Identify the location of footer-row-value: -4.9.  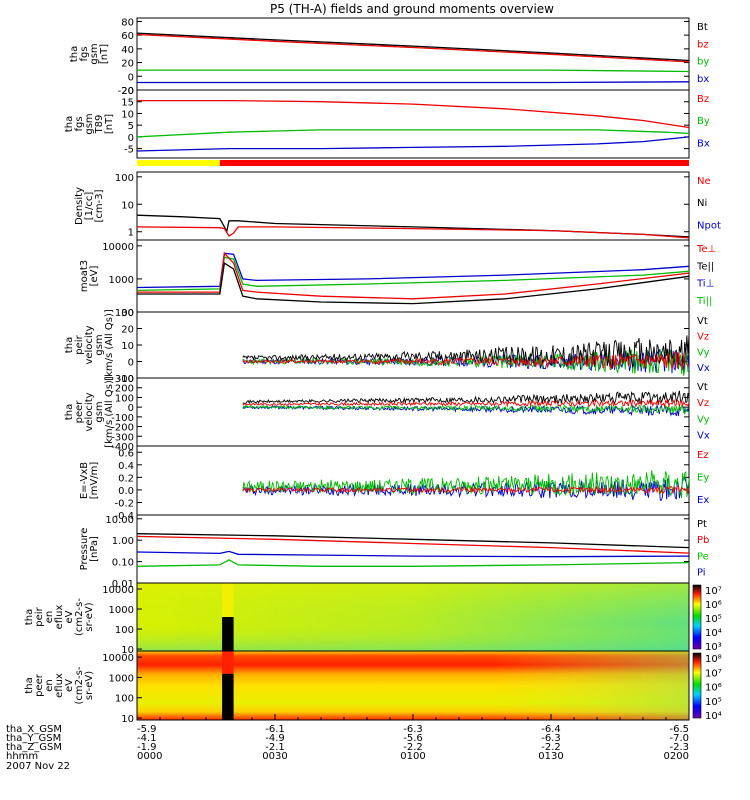
(275, 738).